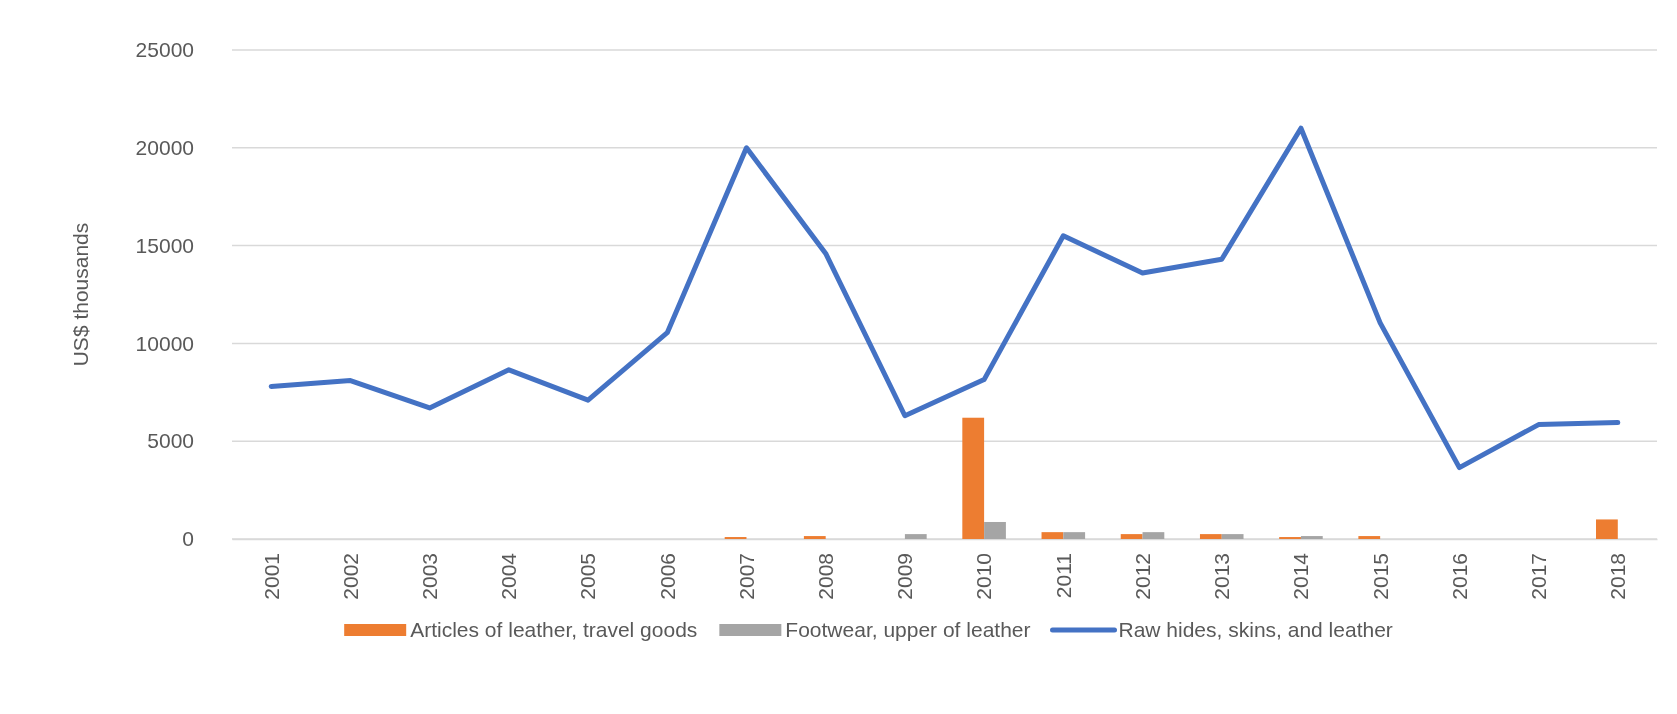 The width and height of the screenshot is (1677, 714). What do you see at coordinates (588, 576) in the screenshot?
I see `x-tick-label: 2005` at bounding box center [588, 576].